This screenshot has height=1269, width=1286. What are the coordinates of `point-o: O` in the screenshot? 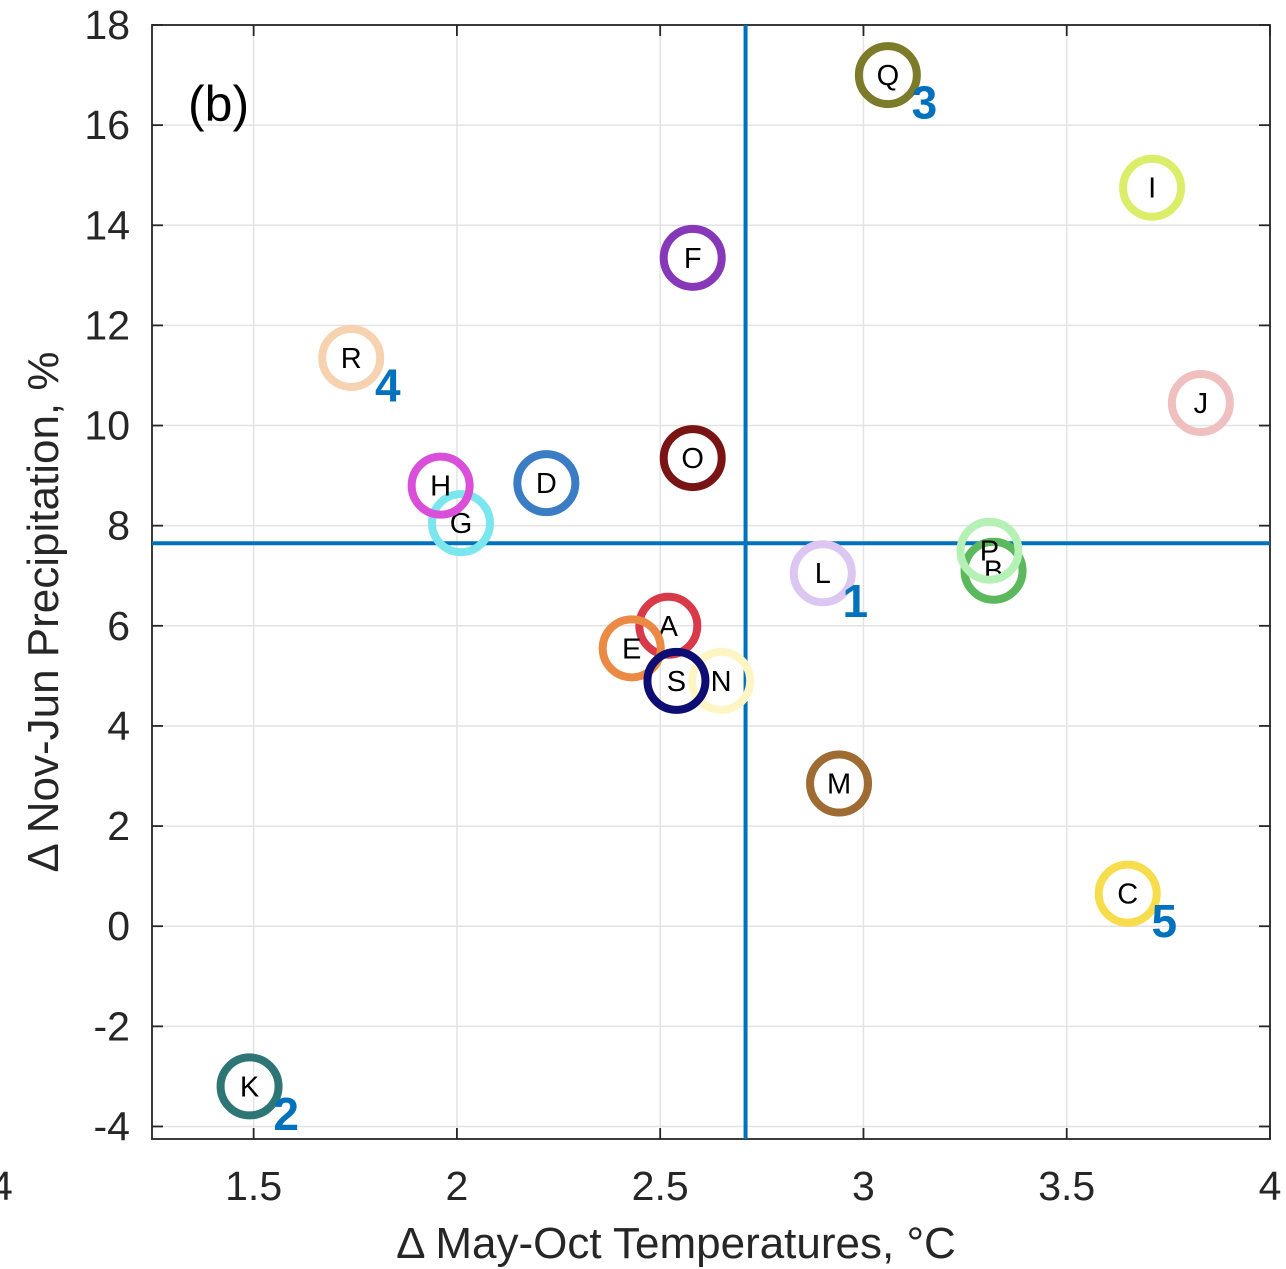 It's located at (692, 458).